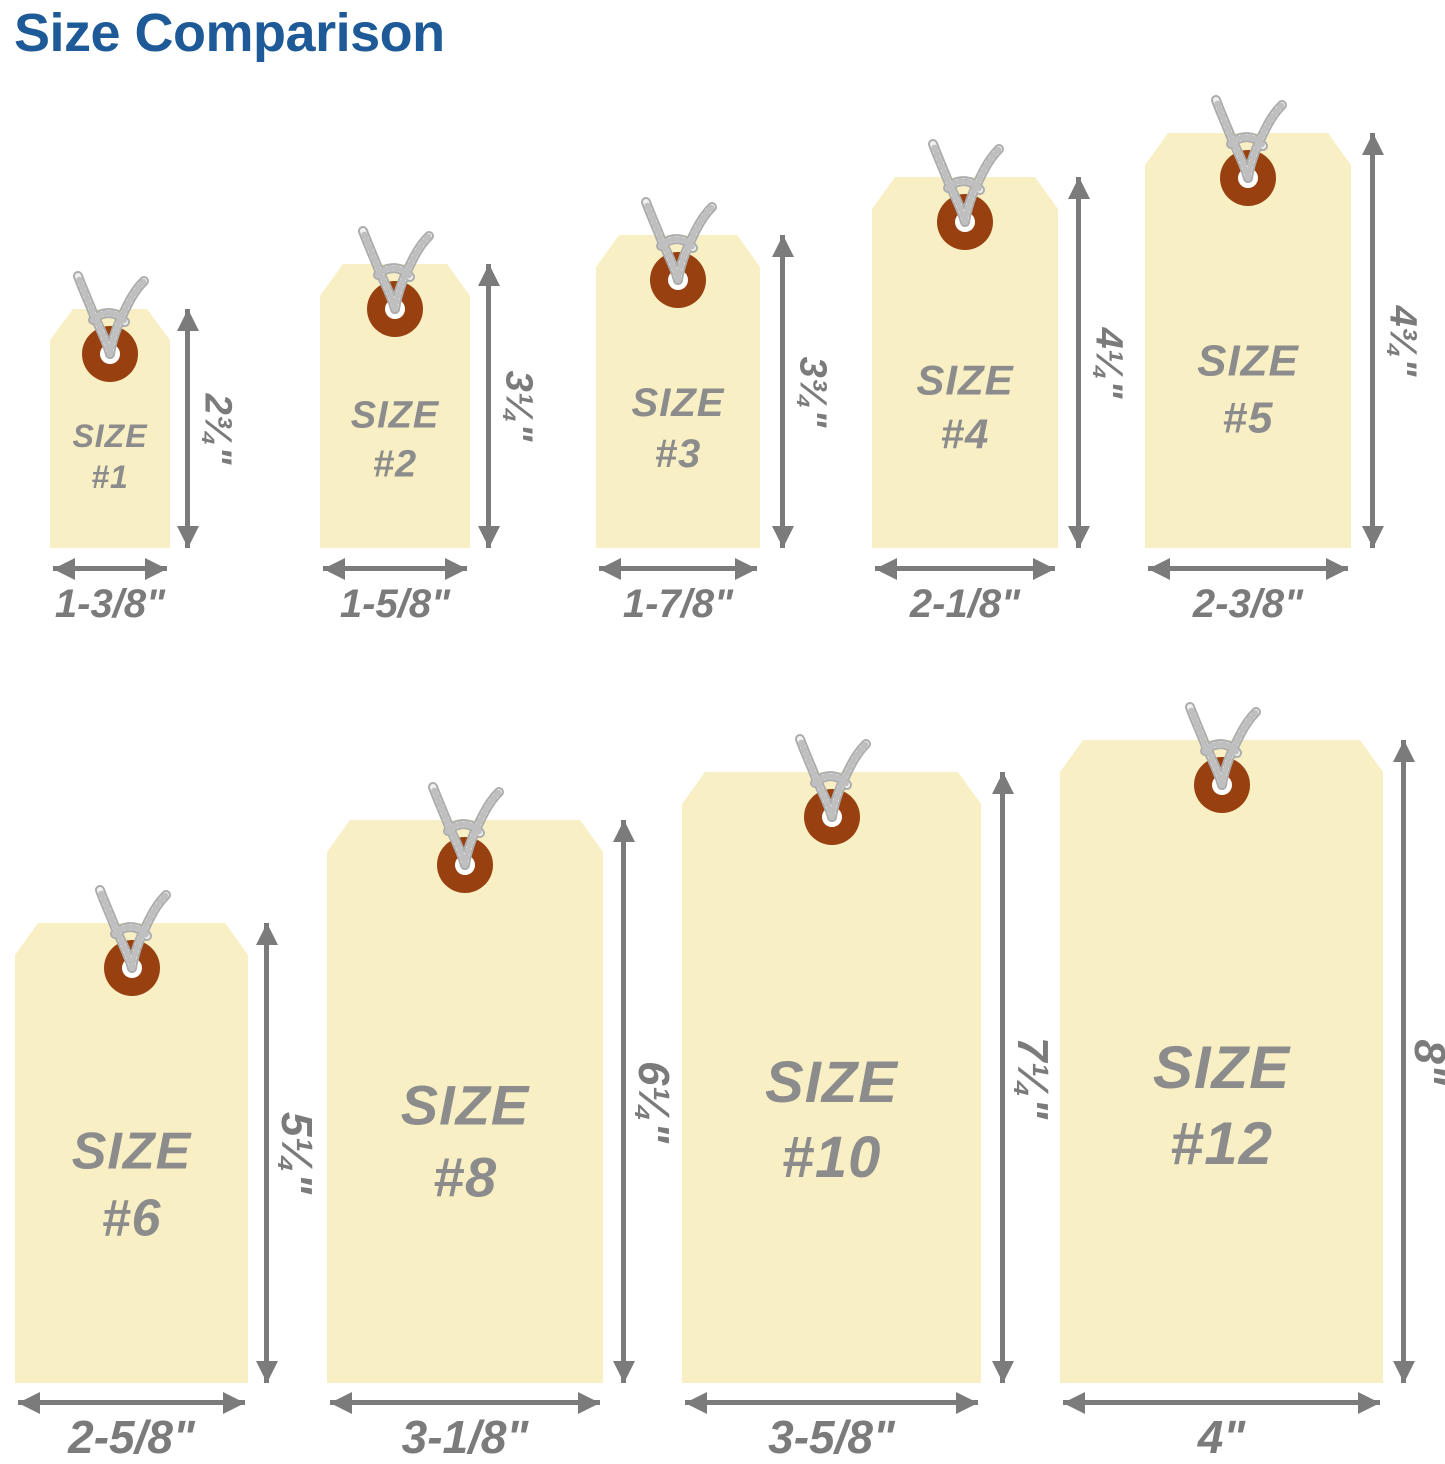 The width and height of the screenshot is (1445, 1464). Describe the element at coordinates (465, 1140) in the screenshot. I see `tag-size-label: SIZE #8` at that location.